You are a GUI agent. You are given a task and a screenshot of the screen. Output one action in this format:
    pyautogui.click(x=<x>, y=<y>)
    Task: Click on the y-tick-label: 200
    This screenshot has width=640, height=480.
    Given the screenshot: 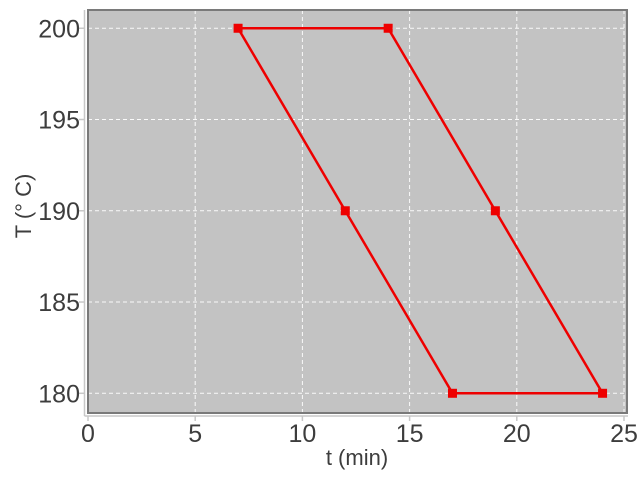 What is the action you would take?
    pyautogui.click(x=59, y=29)
    